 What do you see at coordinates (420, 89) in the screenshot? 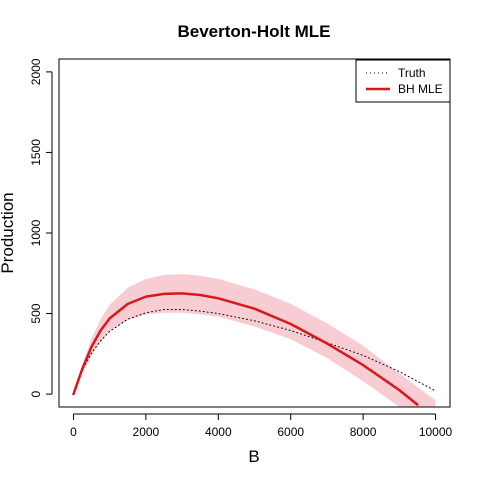
I see `legend-mle-label: BH MLE` at bounding box center [420, 89].